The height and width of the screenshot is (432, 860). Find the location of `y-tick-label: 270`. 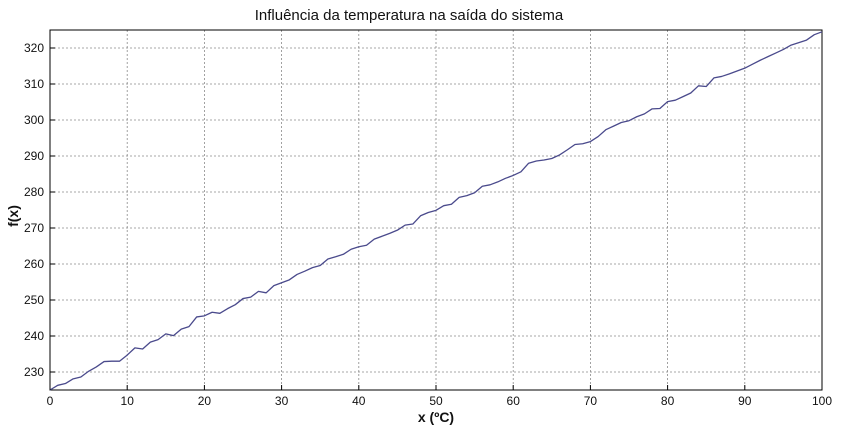

y-tick-label: 270 is located at coordinates (34, 228).